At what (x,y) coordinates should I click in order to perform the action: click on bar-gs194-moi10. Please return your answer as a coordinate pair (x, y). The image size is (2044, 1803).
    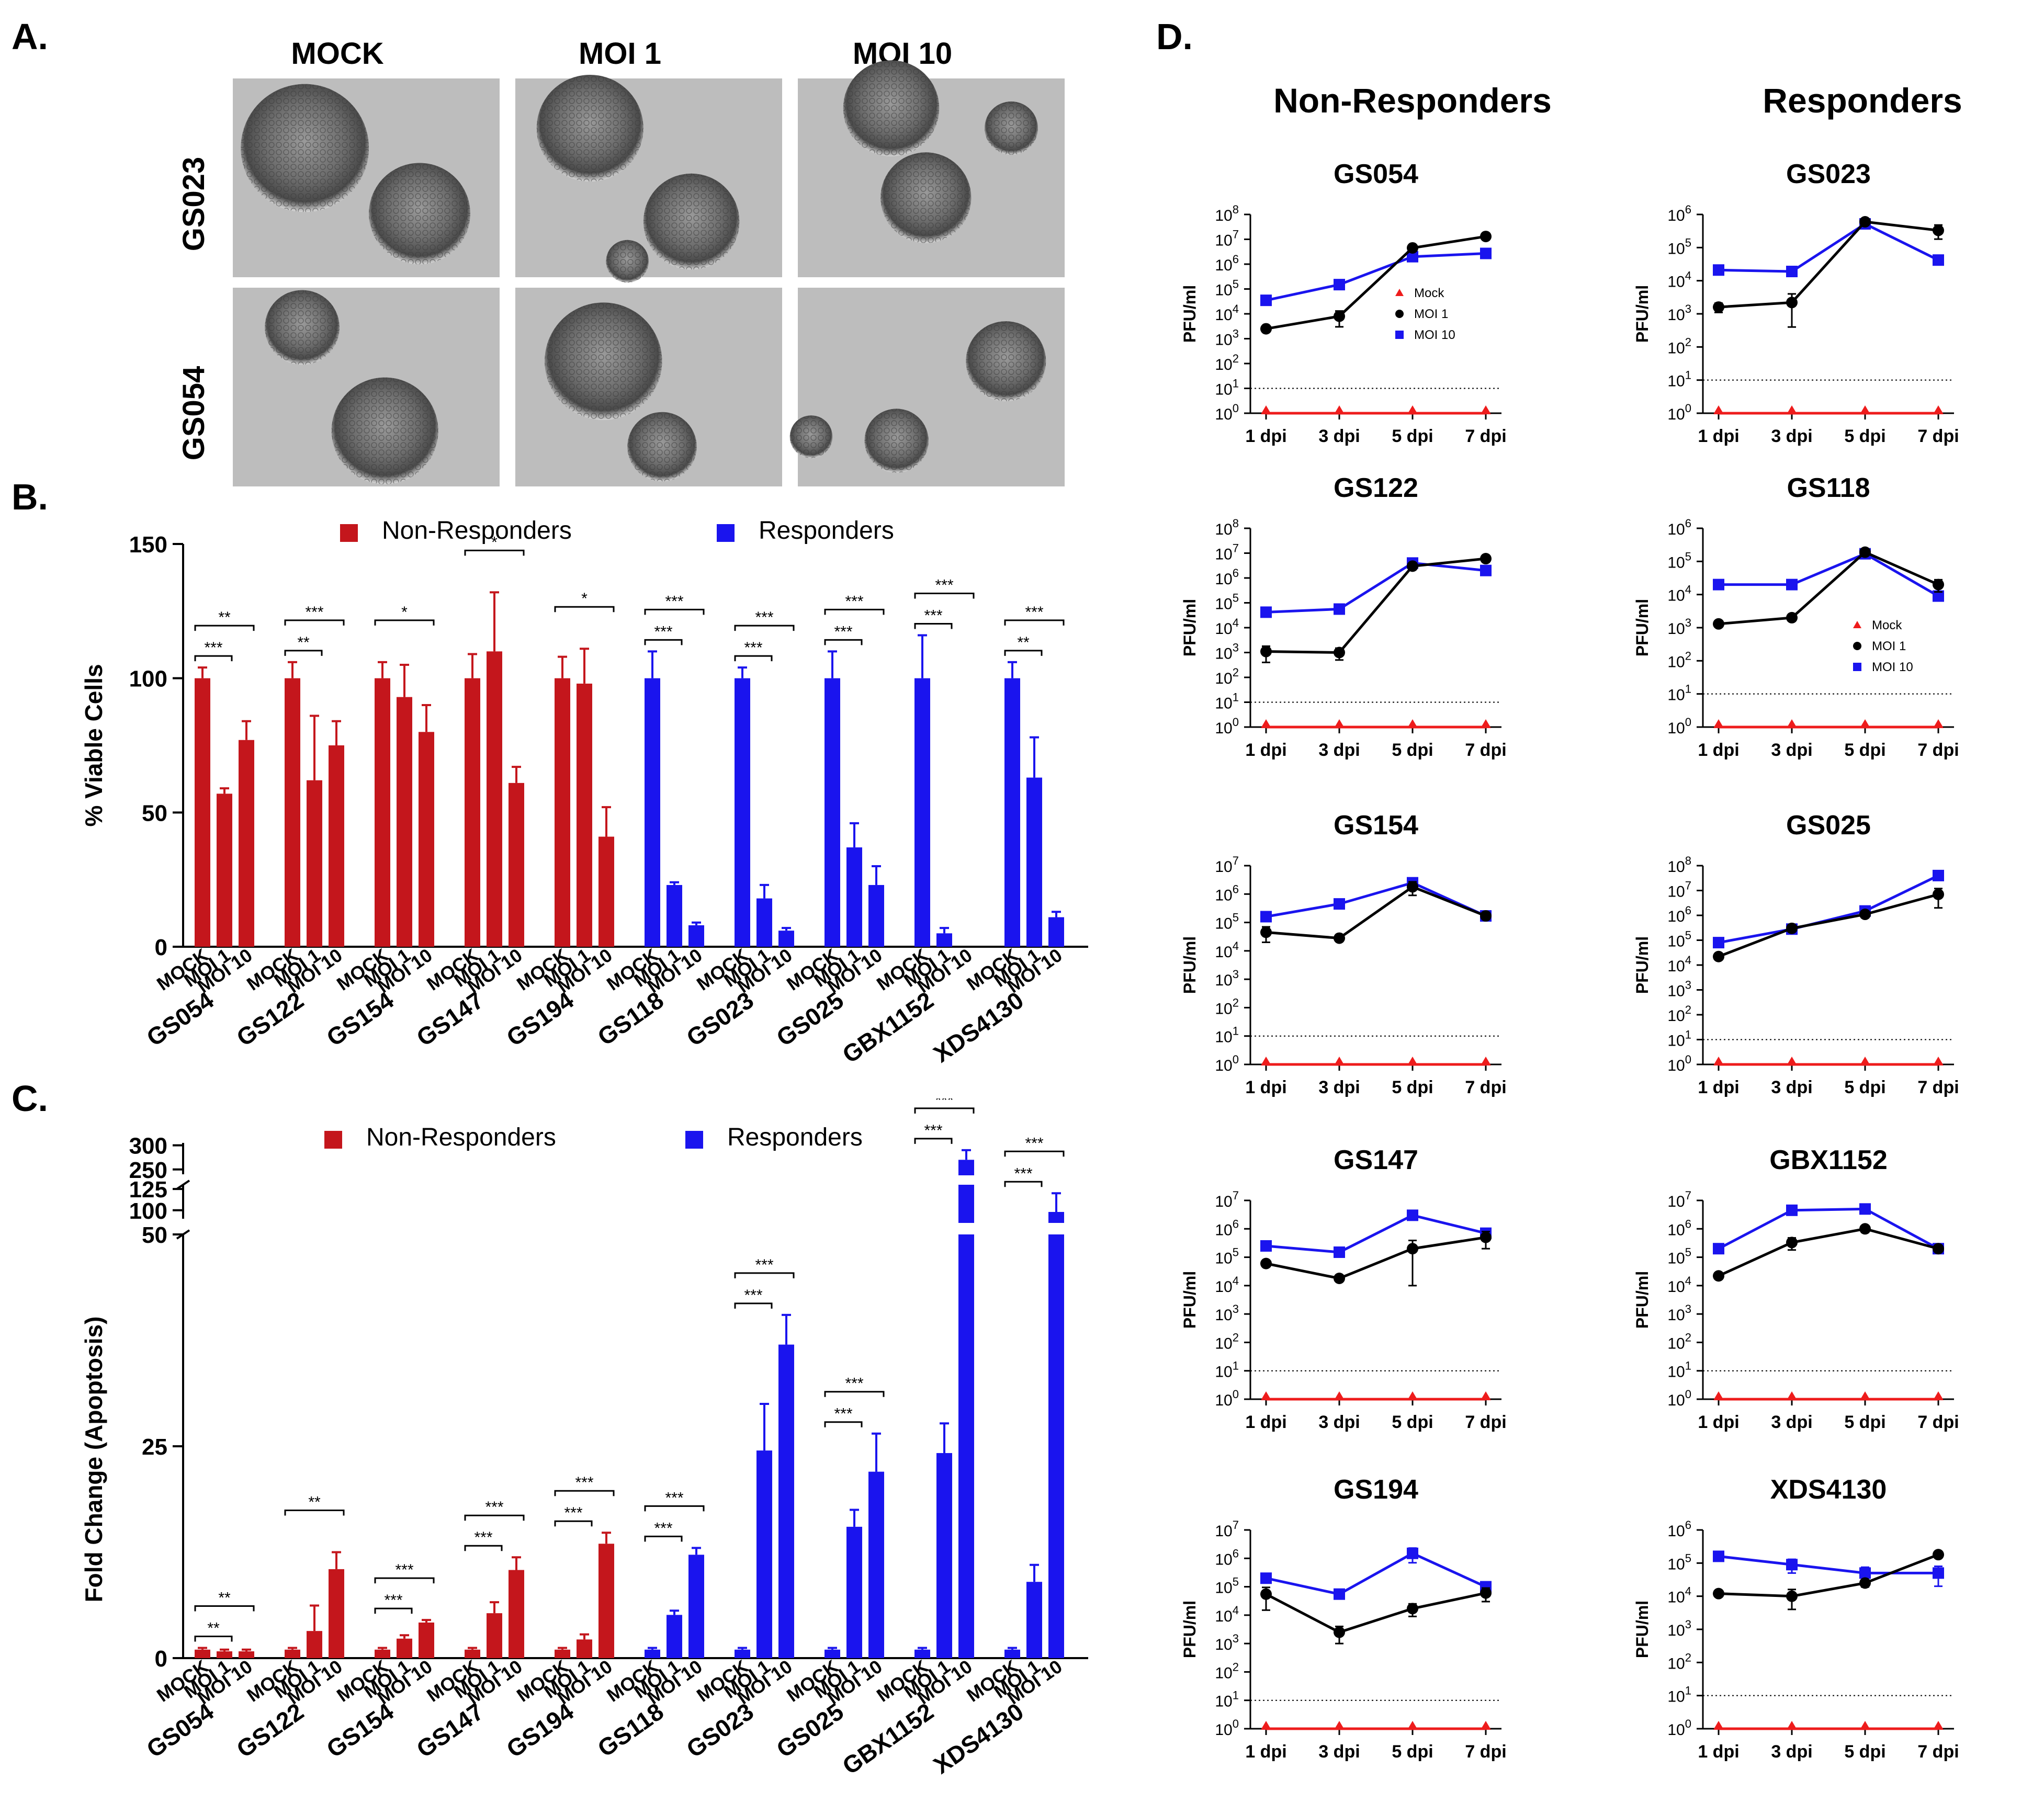
    Looking at the image, I should click on (606, 892).